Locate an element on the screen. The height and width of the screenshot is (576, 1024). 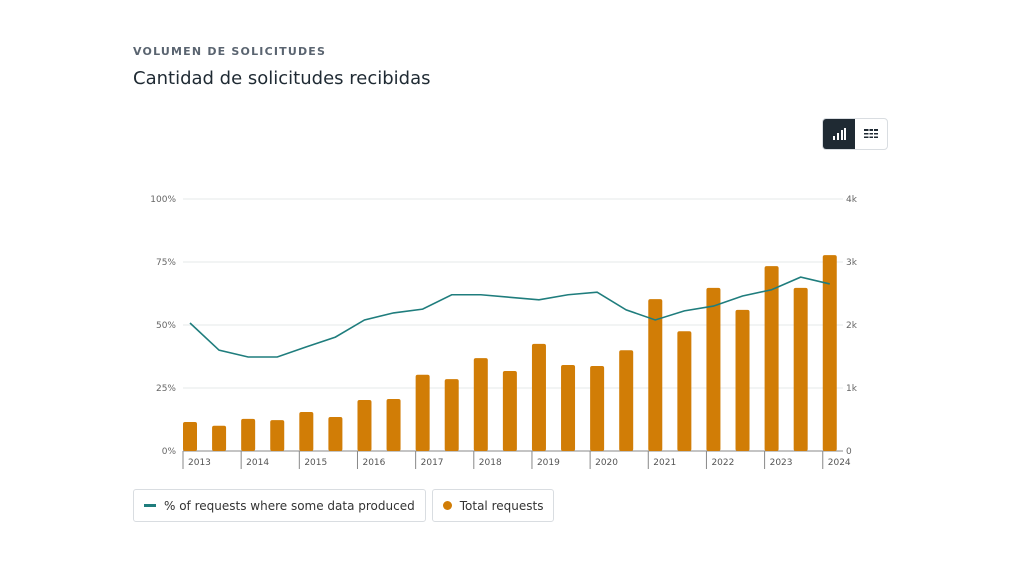
x-tick-label: 2017 is located at coordinates (432, 463).